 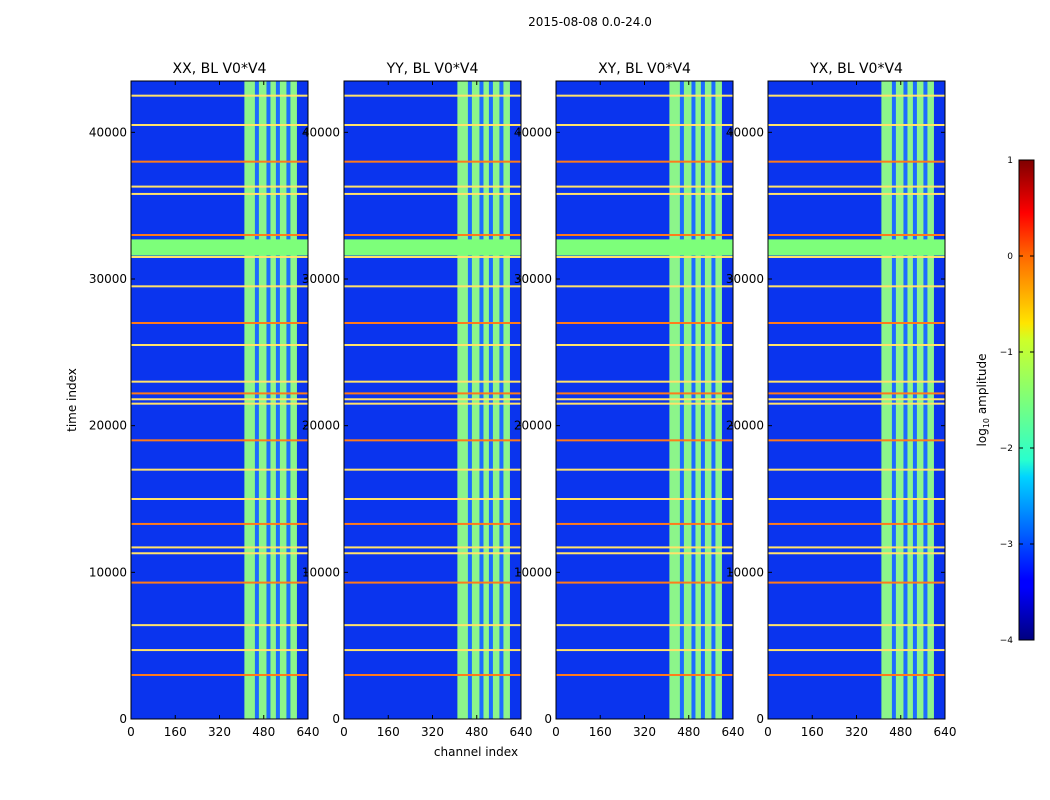 I want to click on panel-yx-title: YX, BL V0*V4, so click(x=856, y=69).